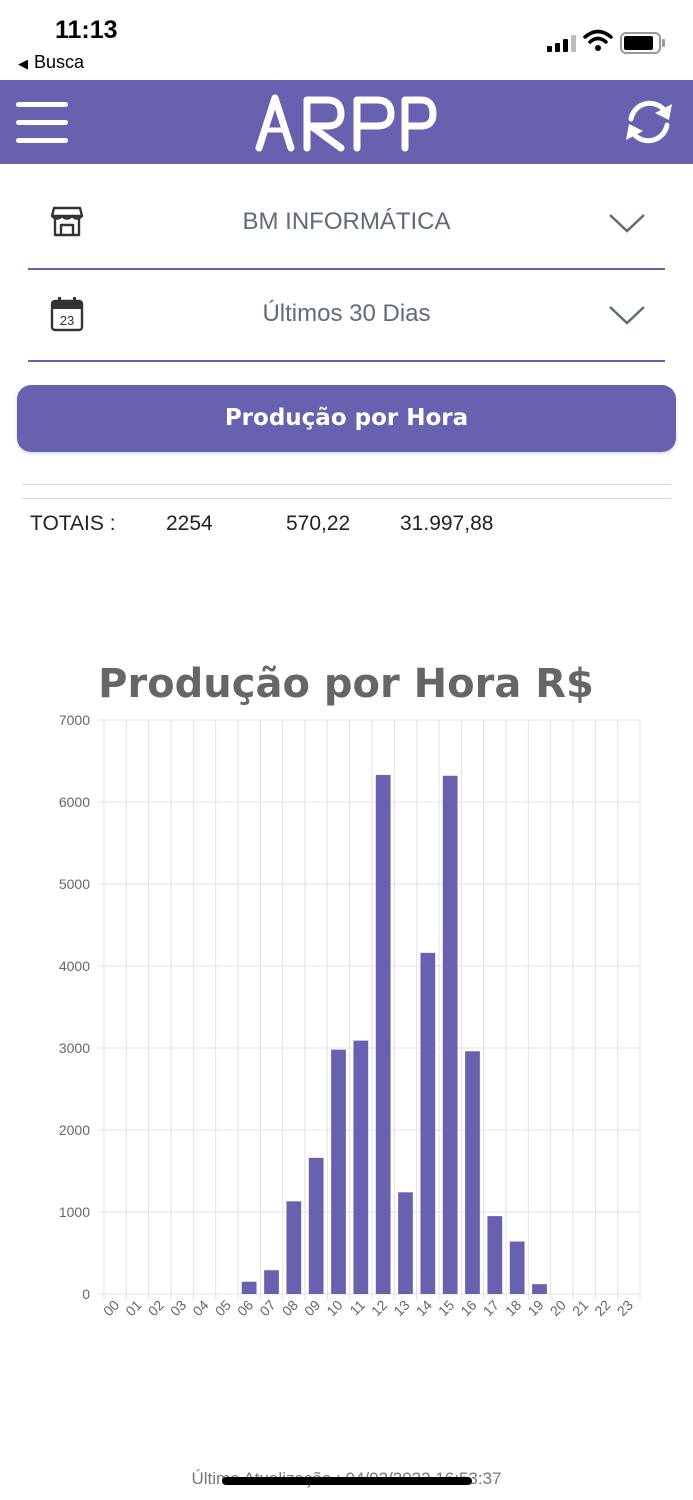  Describe the element at coordinates (74, 1048) in the screenshot. I see `y-tick-label: 3000` at that location.